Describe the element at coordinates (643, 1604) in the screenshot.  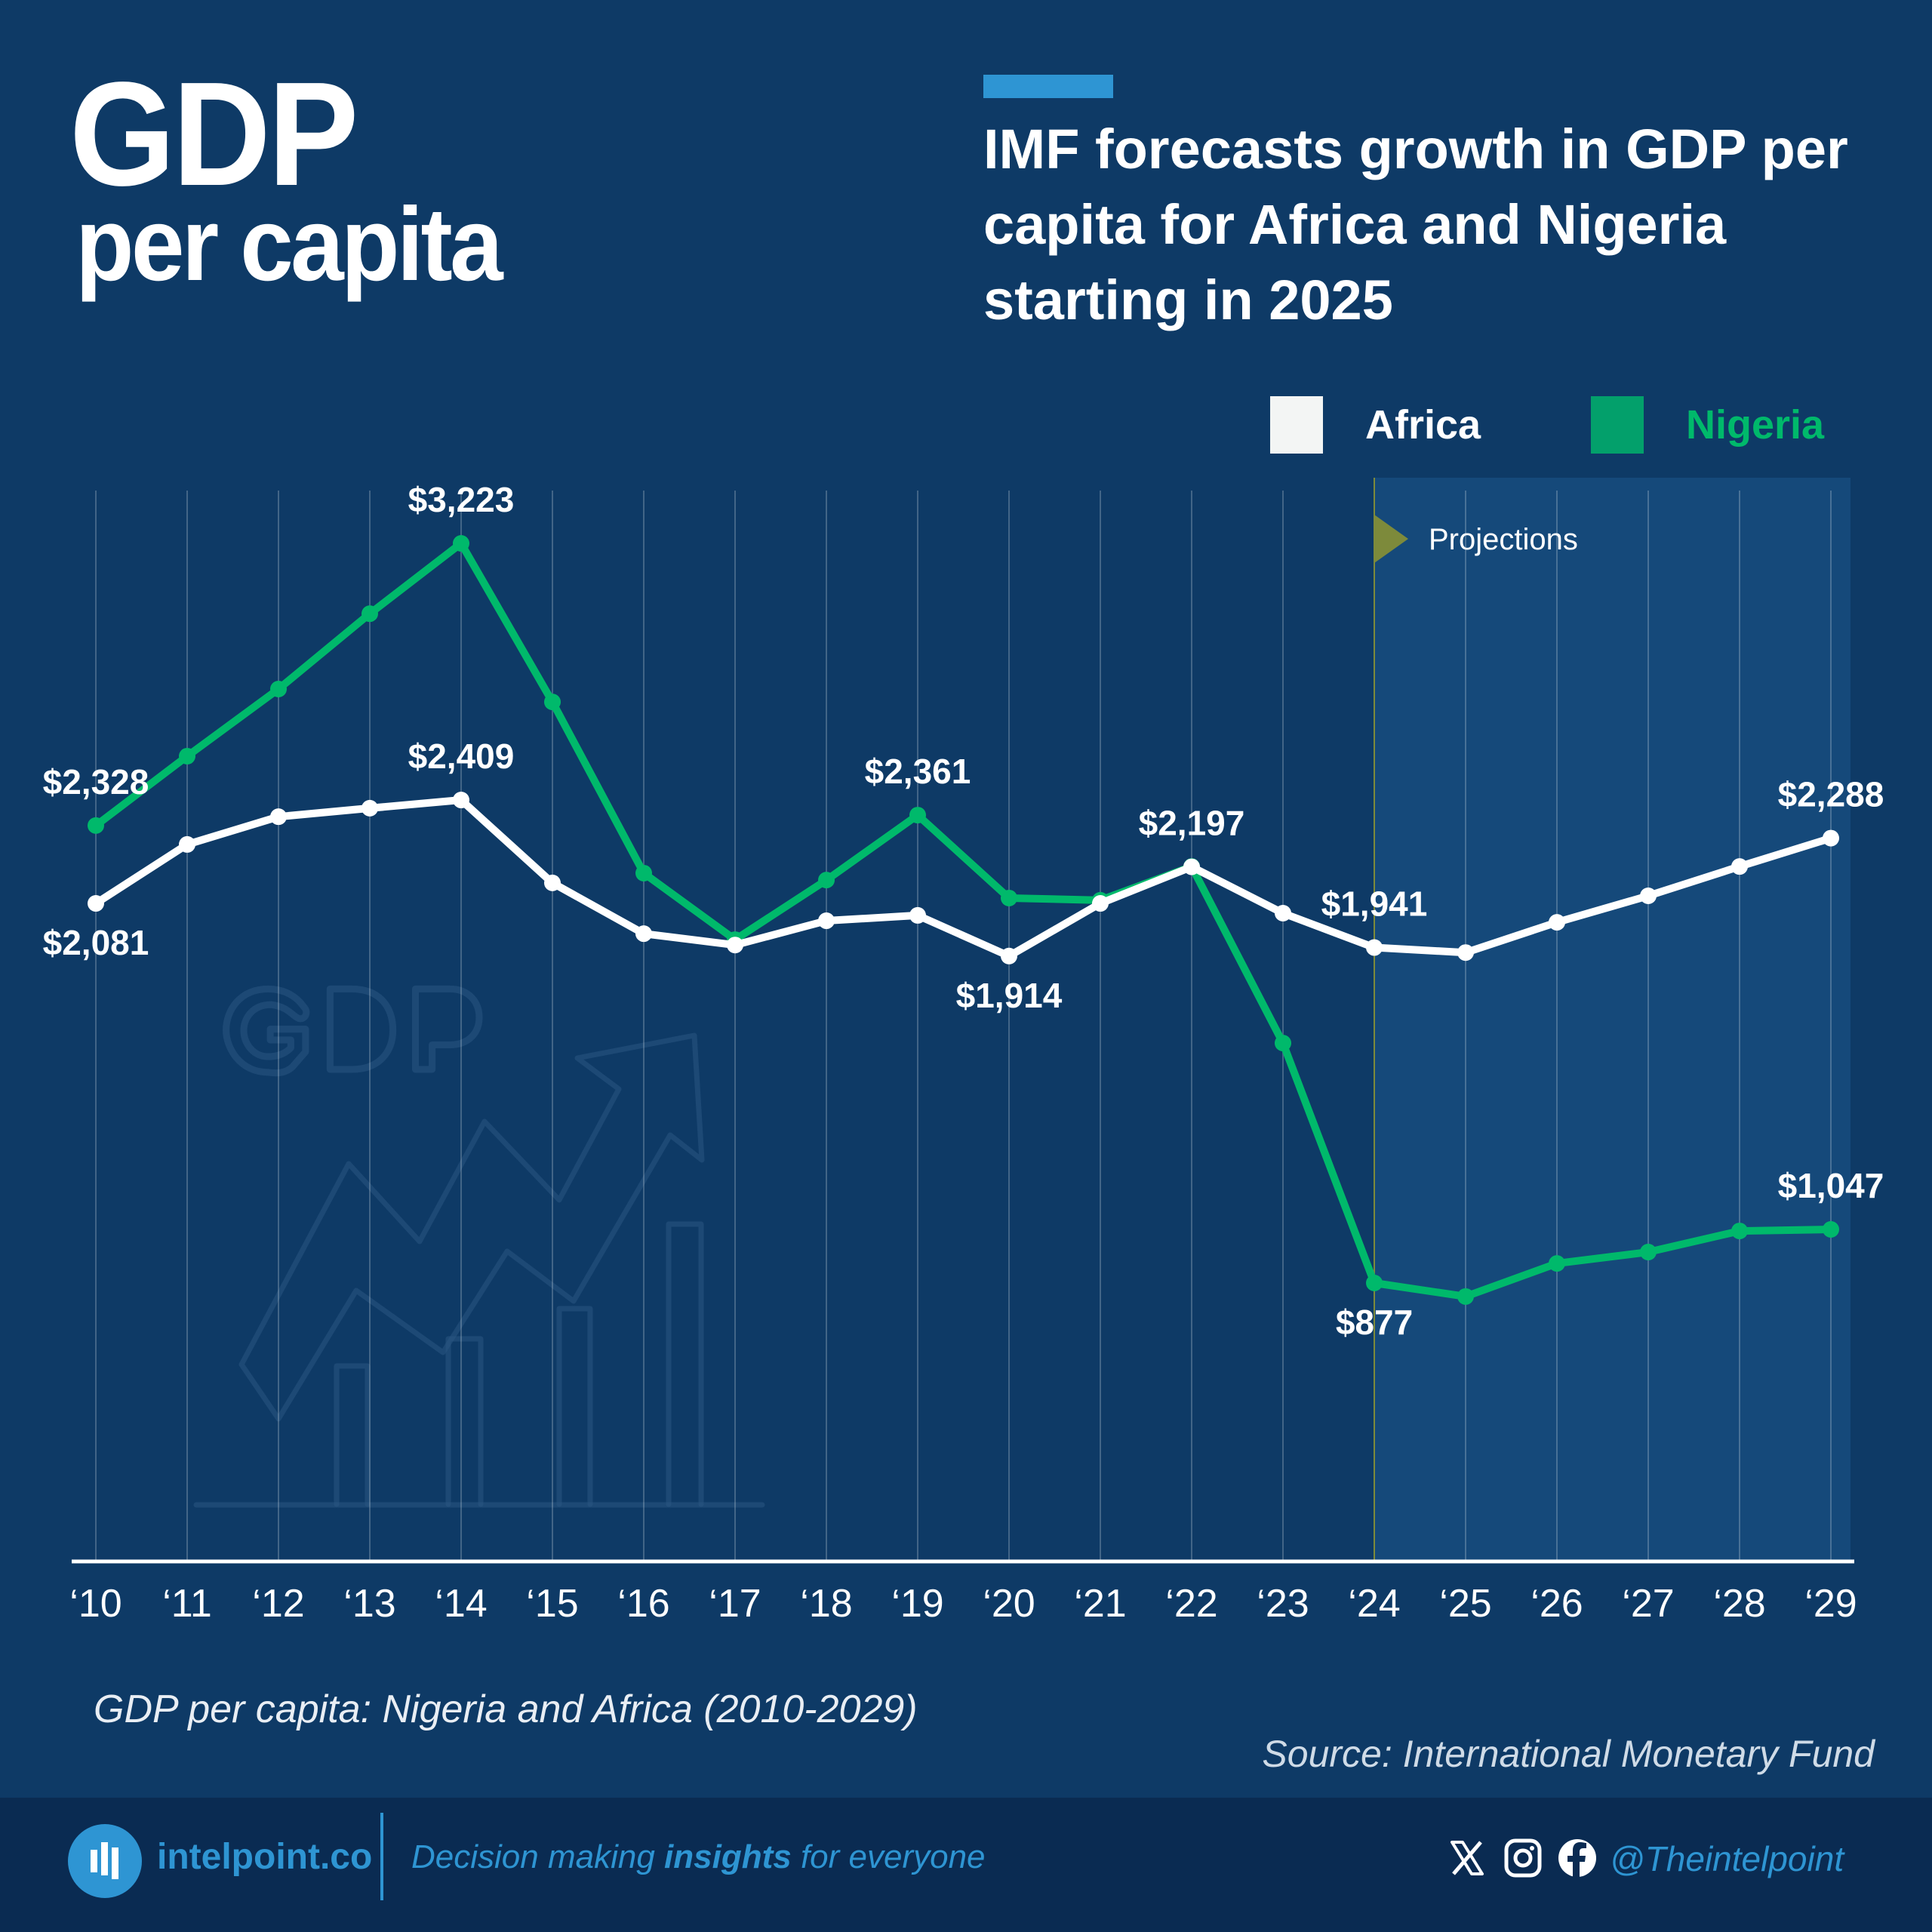
I see `x-tick-label: ‘16` at that location.